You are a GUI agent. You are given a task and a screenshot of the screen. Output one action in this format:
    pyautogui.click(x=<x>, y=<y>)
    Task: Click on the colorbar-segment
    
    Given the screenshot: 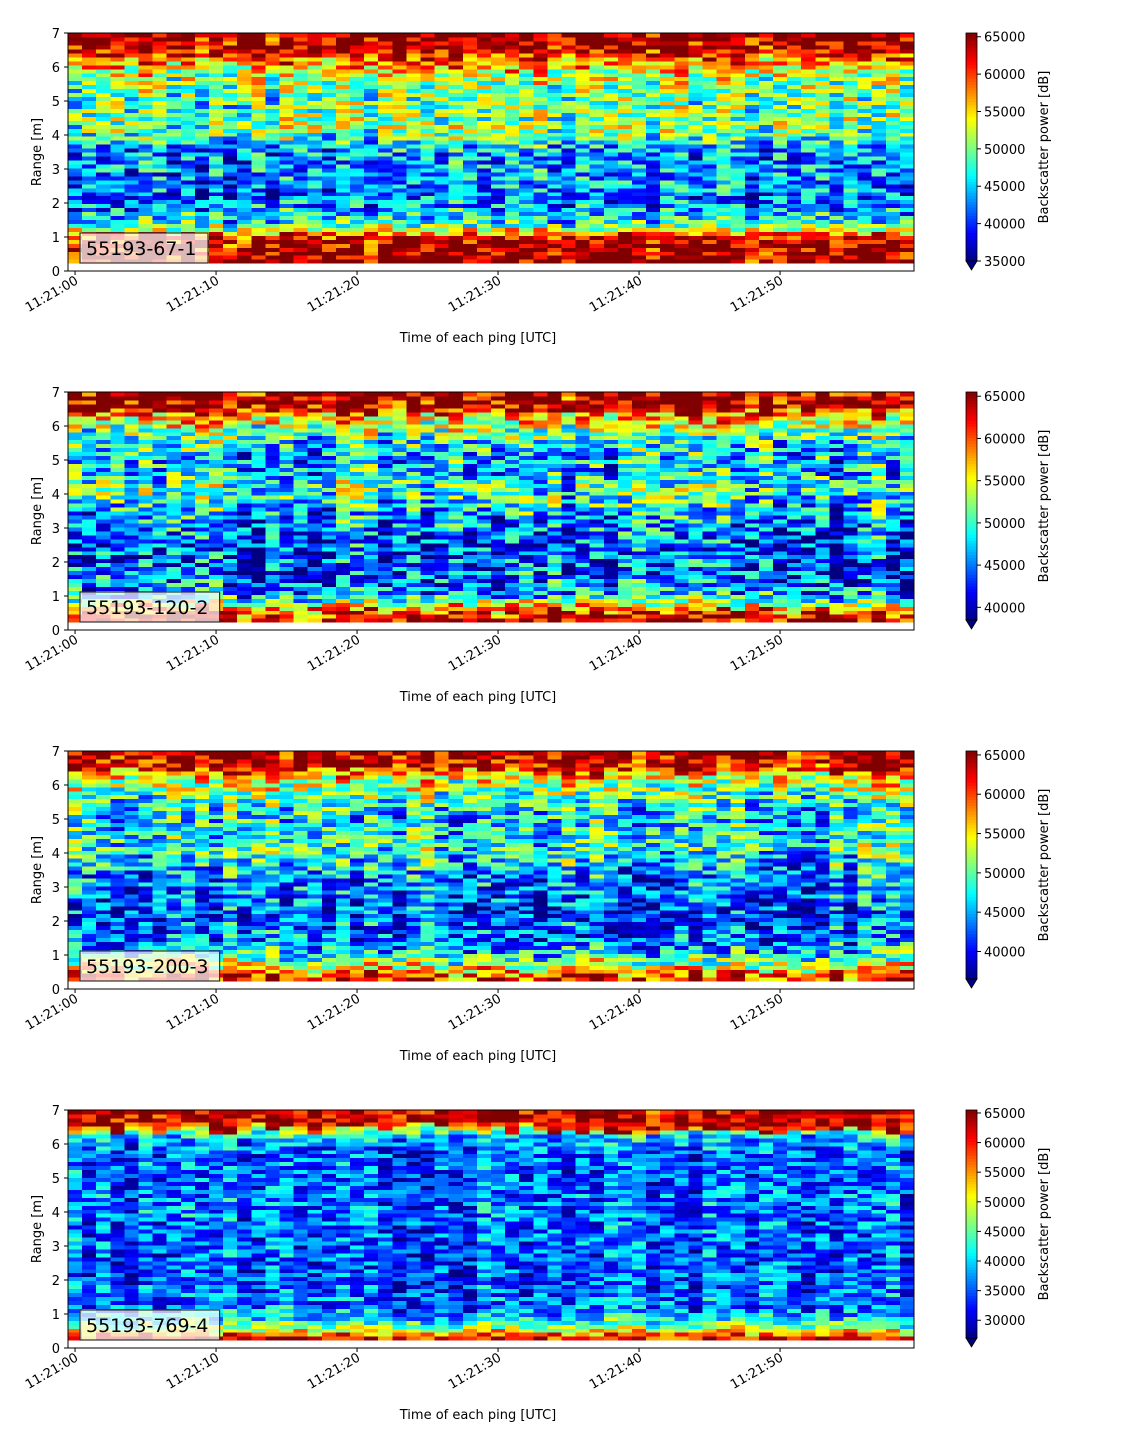 What is the action you would take?
    pyautogui.click(x=971, y=220)
    